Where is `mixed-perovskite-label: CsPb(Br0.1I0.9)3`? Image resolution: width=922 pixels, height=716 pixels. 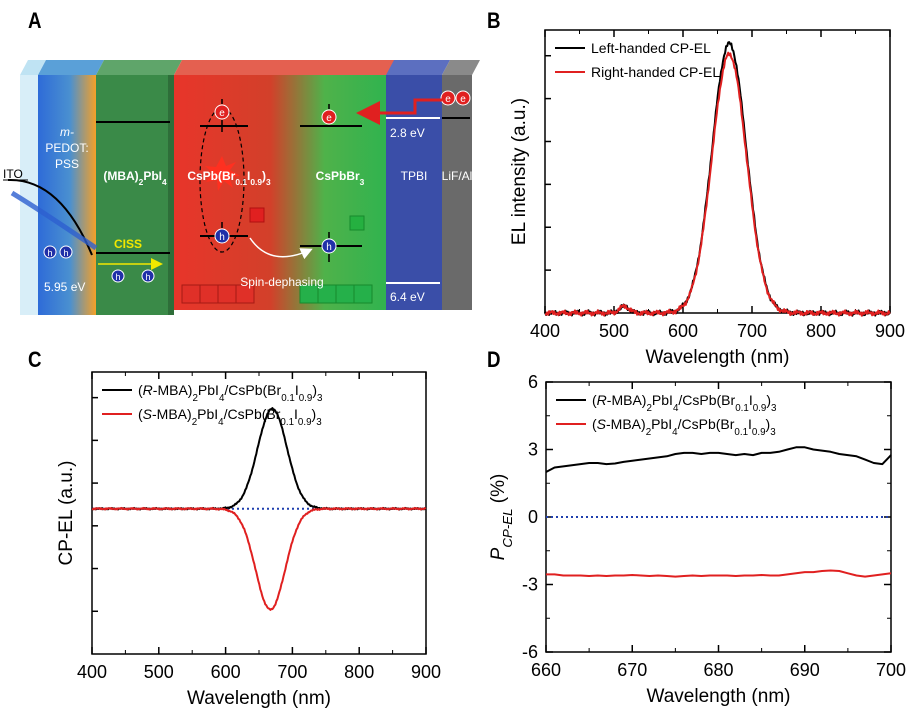
mixed-perovskite-label: CsPb(Br0.1I0.9)3 is located at coordinates (229, 178).